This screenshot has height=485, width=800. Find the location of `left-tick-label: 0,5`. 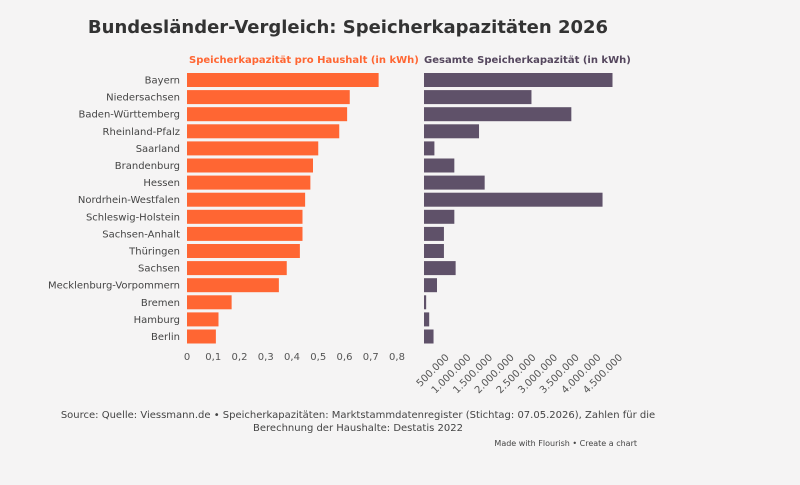

left-tick-label: 0,5 is located at coordinates (318, 357).